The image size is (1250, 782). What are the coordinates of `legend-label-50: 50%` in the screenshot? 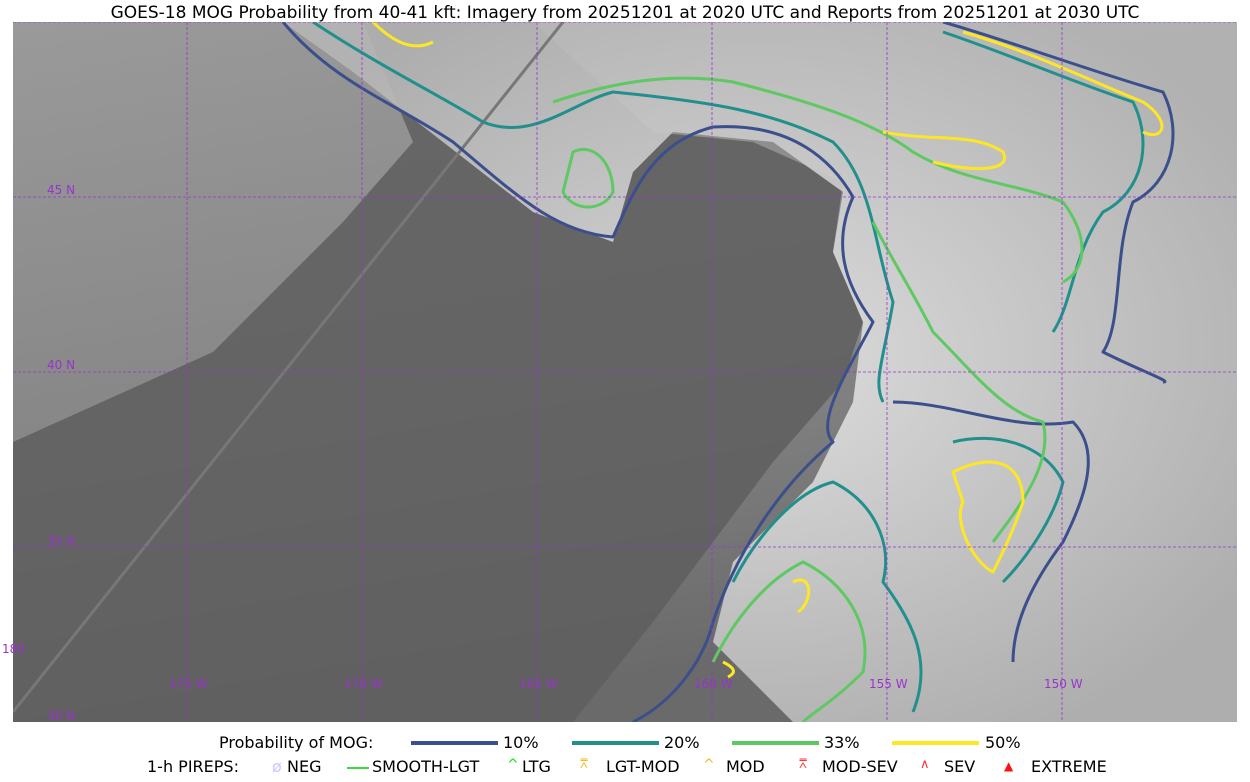 It's located at (1003, 742).